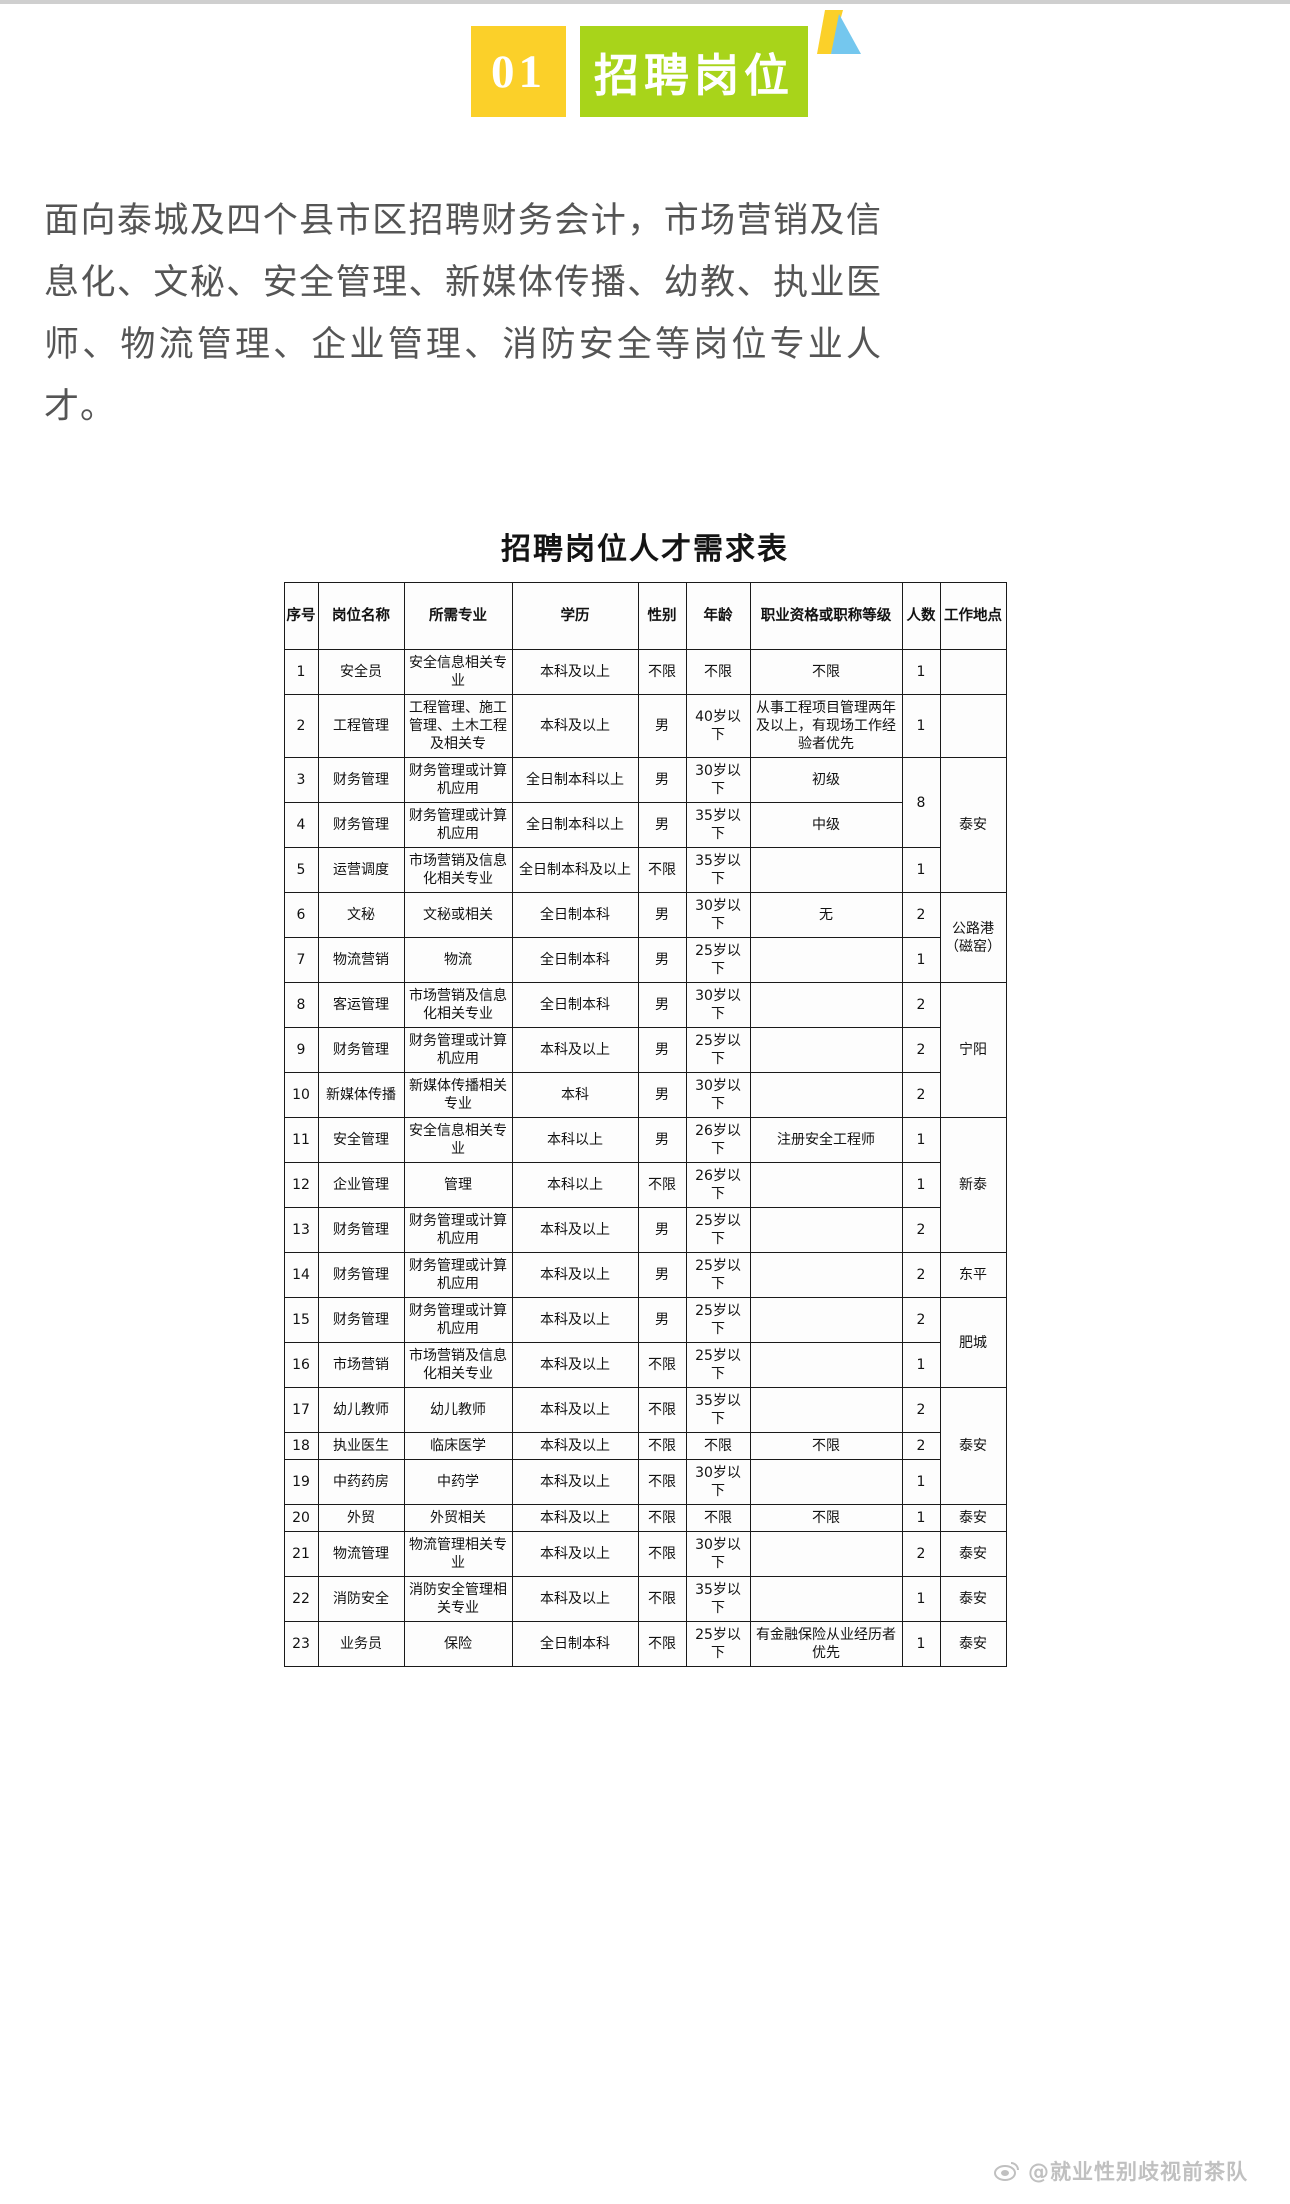  Describe the element at coordinates (458, 1095) in the screenshot. I see `cell-major: 新媒体传播相关专业` at that location.